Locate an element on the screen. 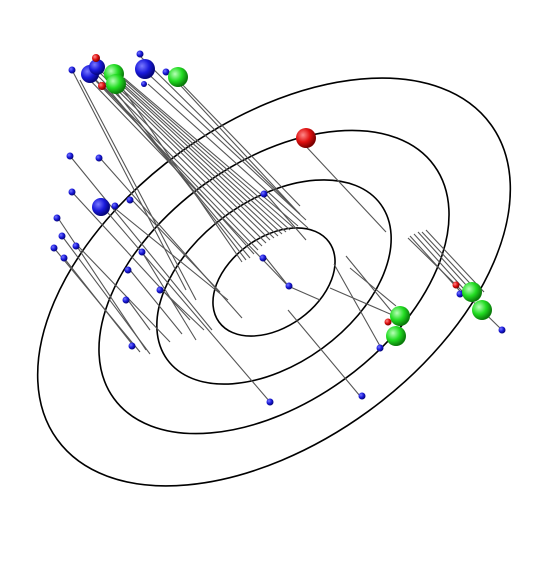  ring-inner is located at coordinates (274, 282).